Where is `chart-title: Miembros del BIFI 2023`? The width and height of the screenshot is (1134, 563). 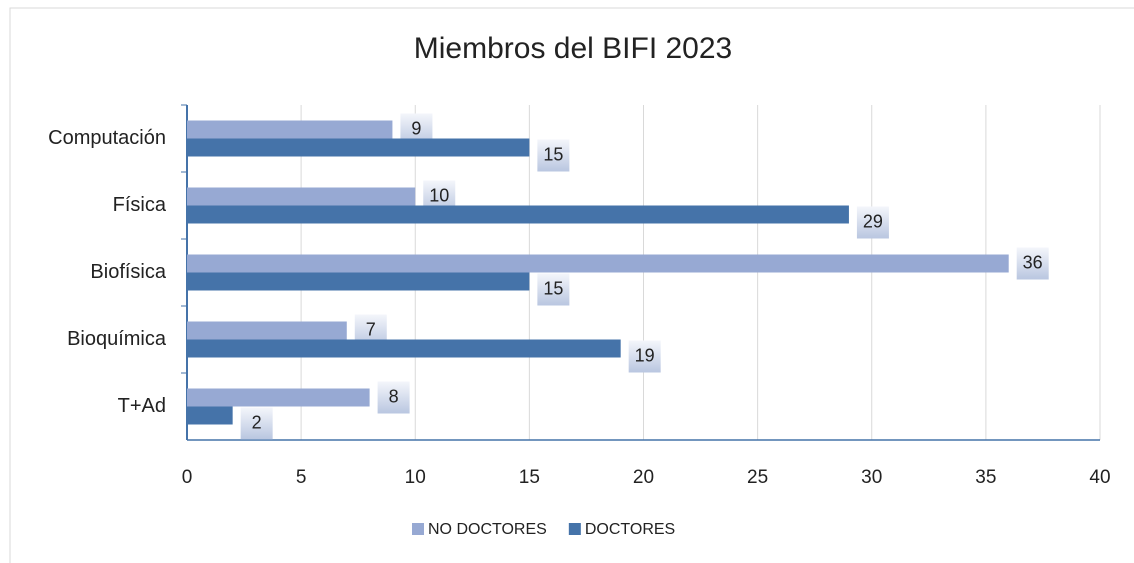
chart-title: Miembros del BIFI 2023 is located at coordinates (573, 48).